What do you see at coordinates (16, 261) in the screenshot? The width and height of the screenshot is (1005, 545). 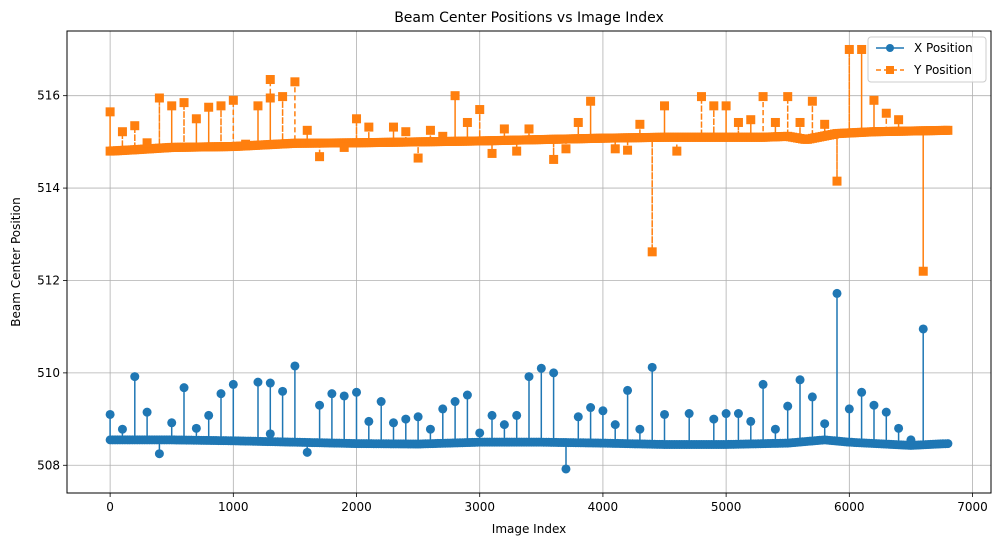 I see `y-axis-label: Beam Center Position` at bounding box center [16, 261].